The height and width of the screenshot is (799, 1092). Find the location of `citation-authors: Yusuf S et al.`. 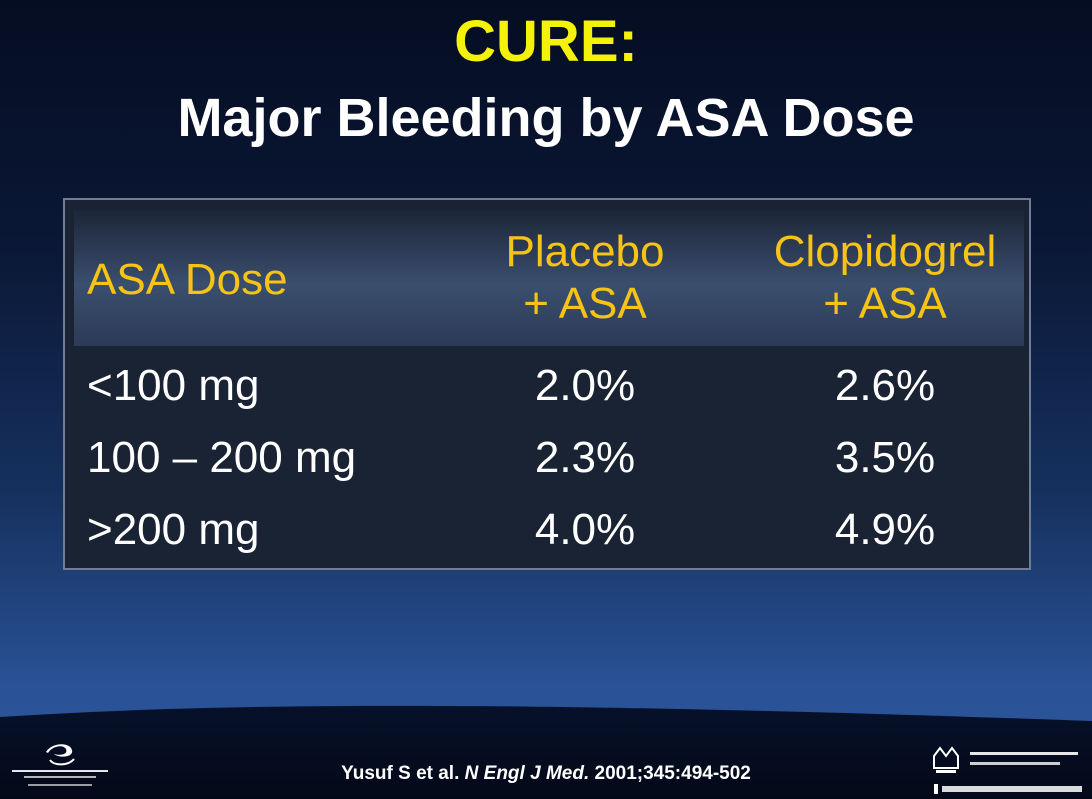

citation-authors: Yusuf S et al. is located at coordinates (400, 773).